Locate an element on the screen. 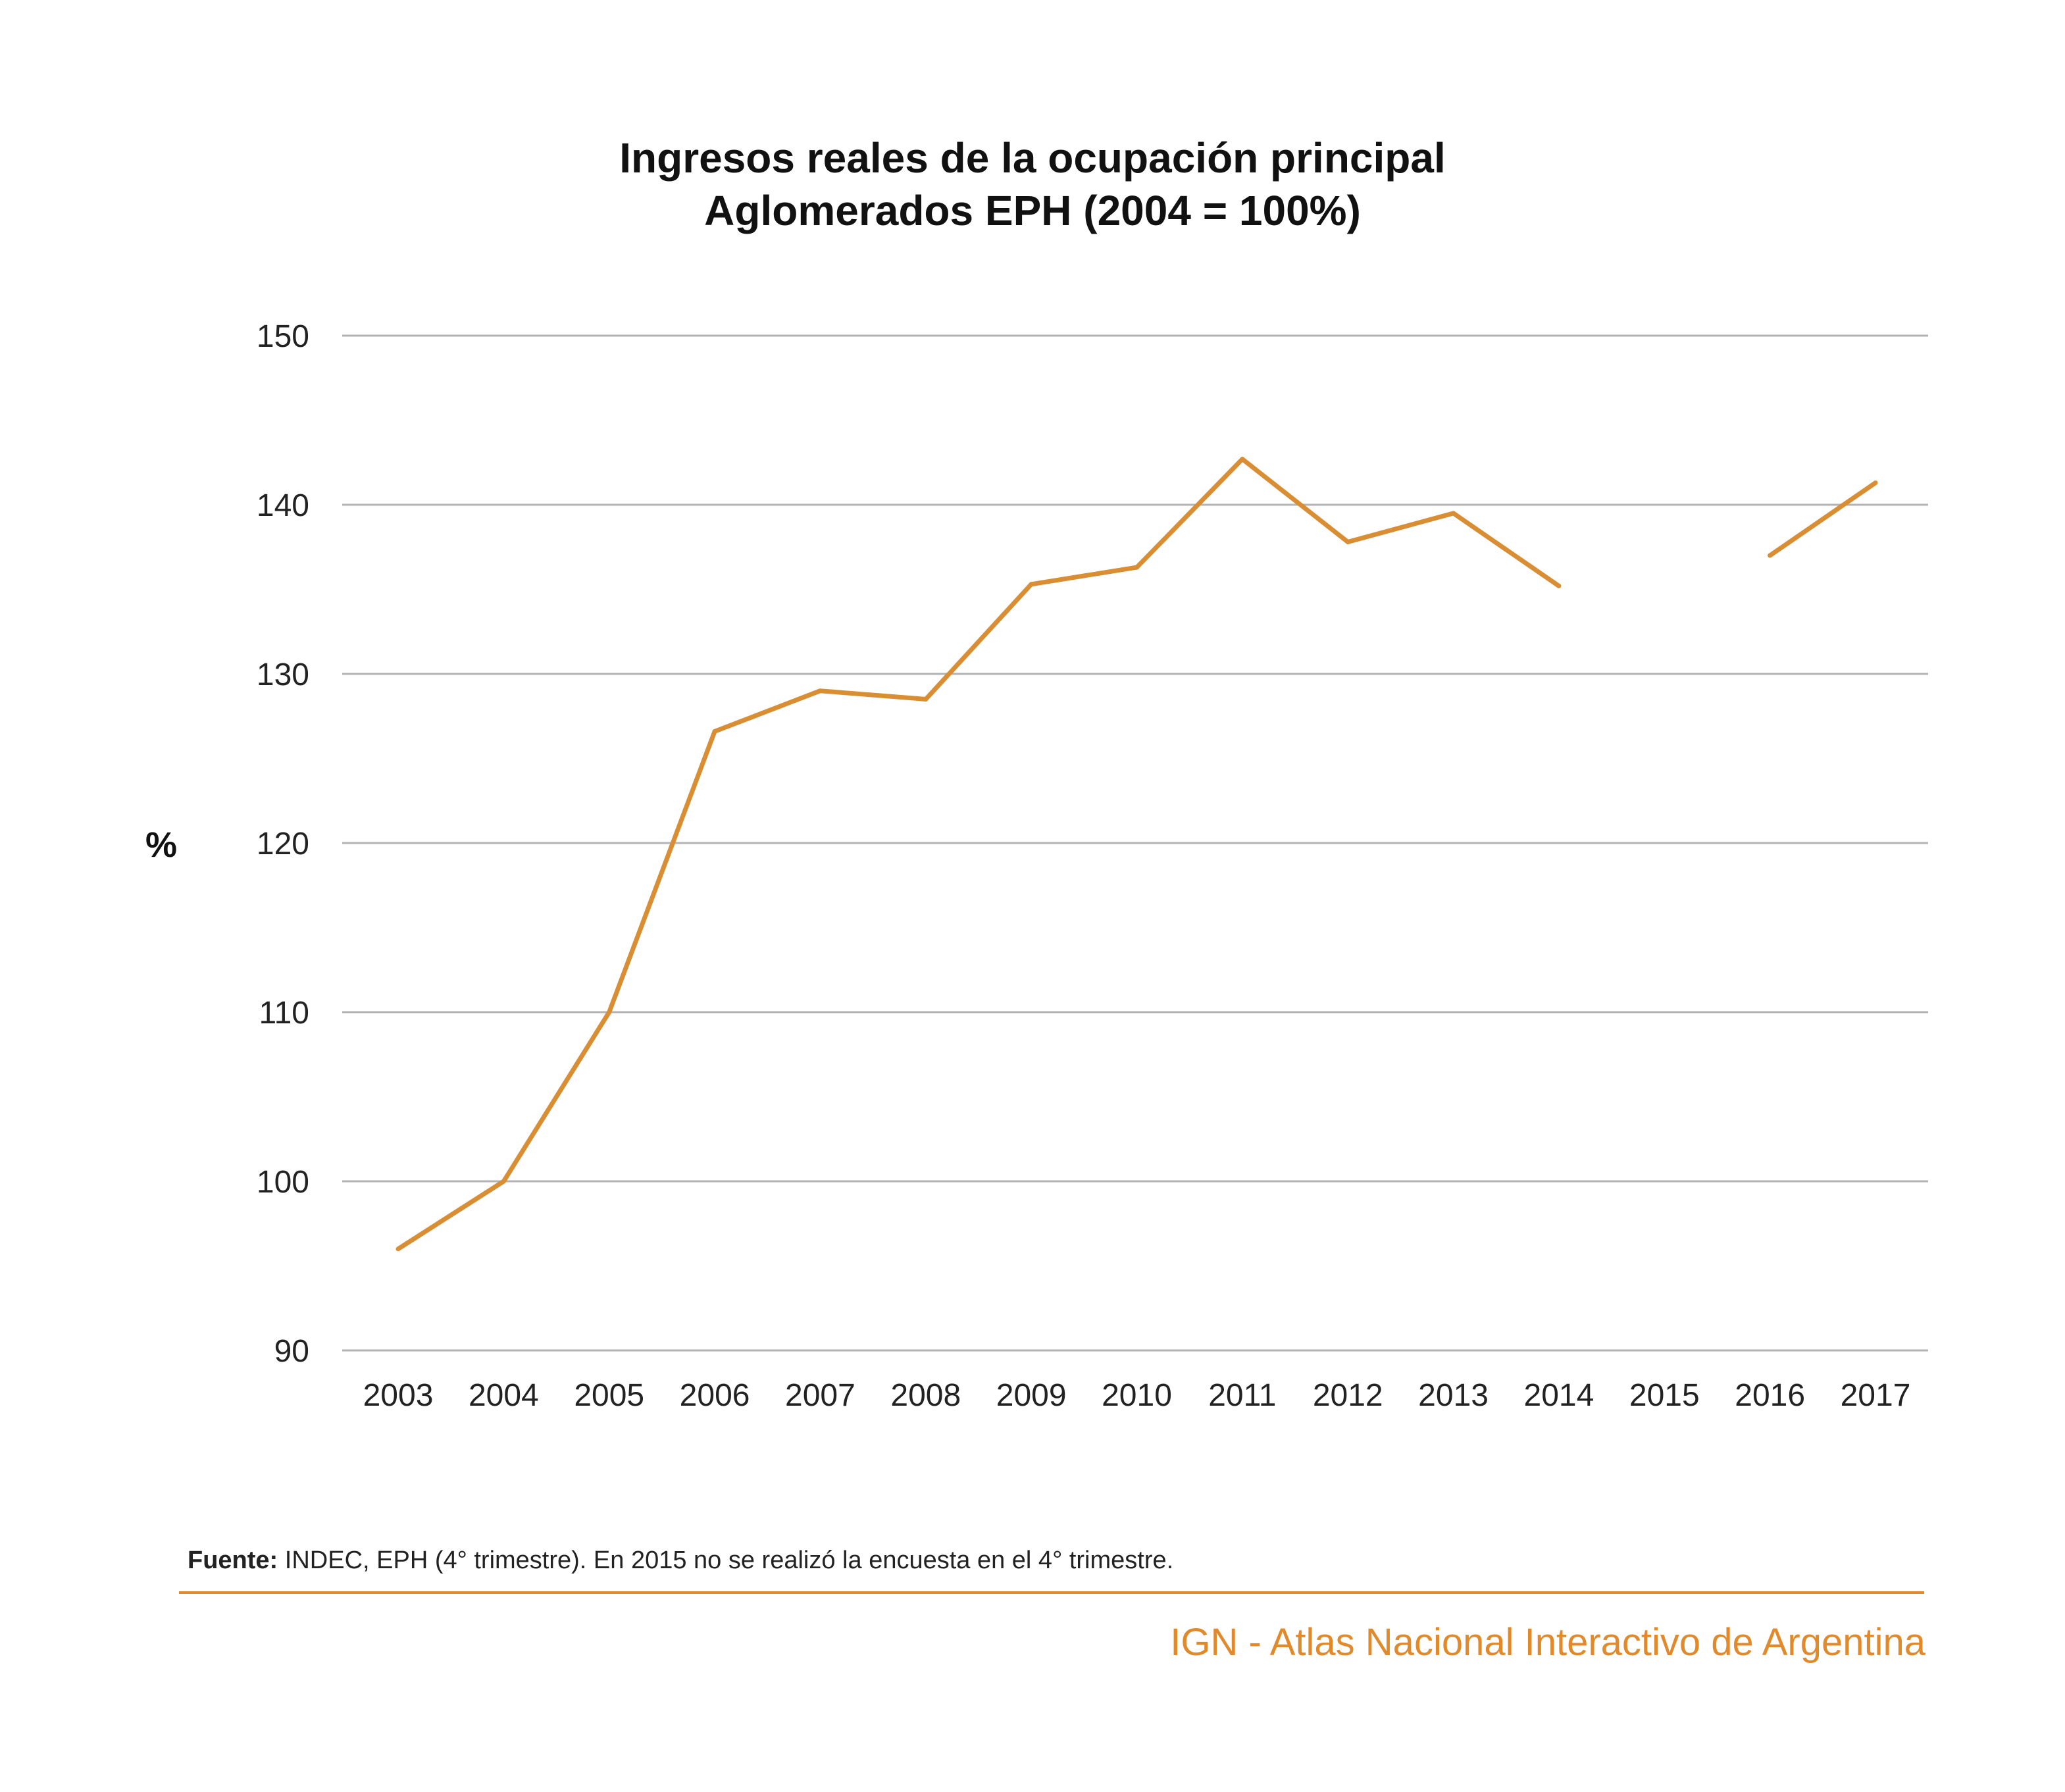 The image size is (2065, 1792). y-axis-label: % is located at coordinates (161, 845).